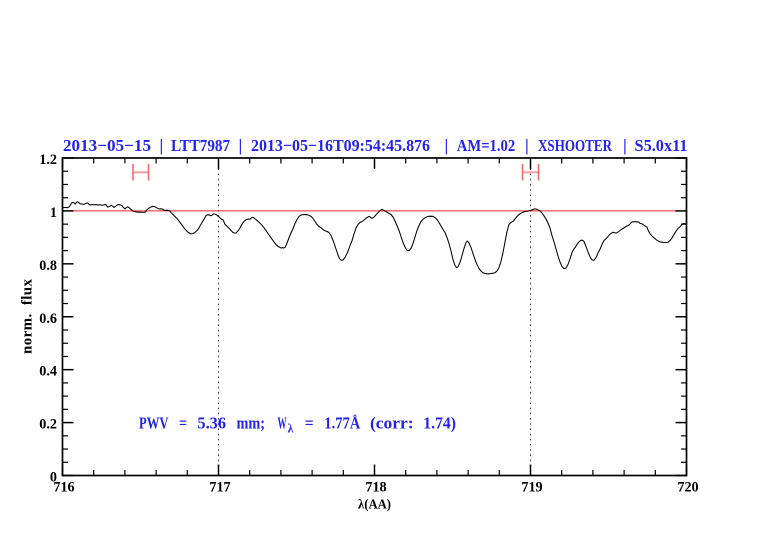 This screenshot has height=542, width=782. Describe the element at coordinates (392, 423) in the screenshot. I see `svg-text: (corr:` at that location.